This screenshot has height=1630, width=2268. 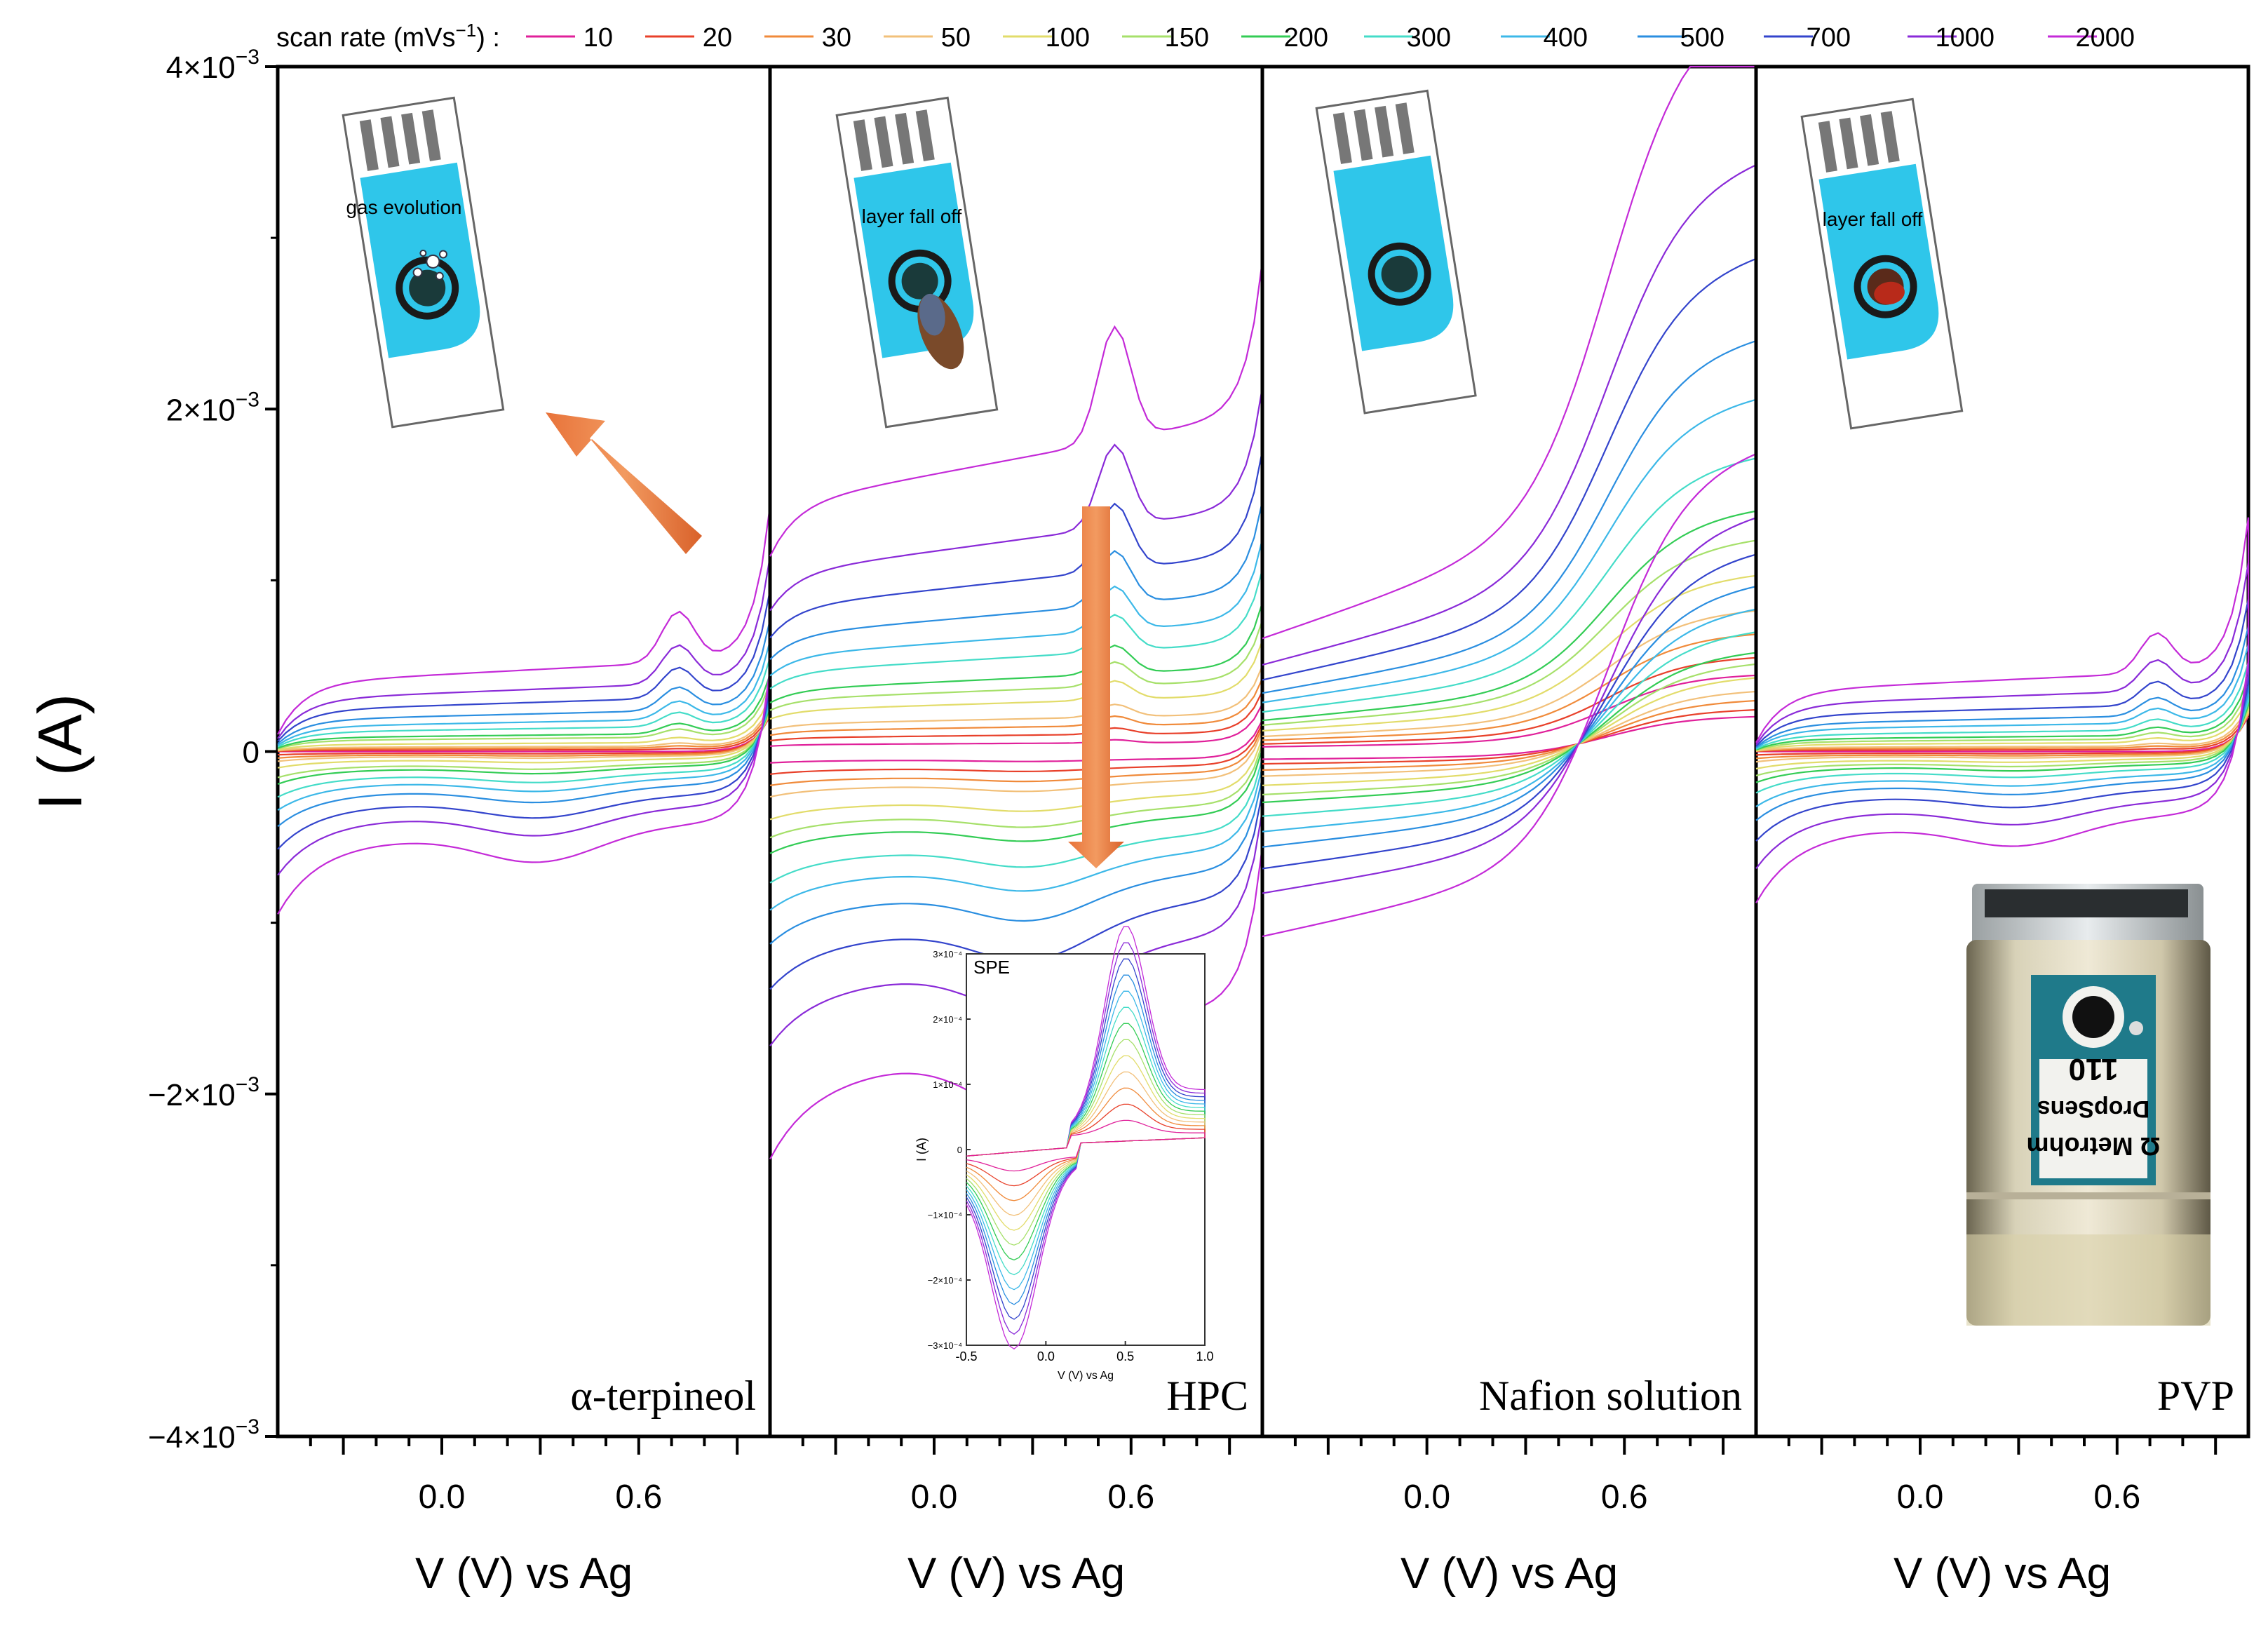 I want to click on panel-label: PVP, so click(x=2195, y=1396).